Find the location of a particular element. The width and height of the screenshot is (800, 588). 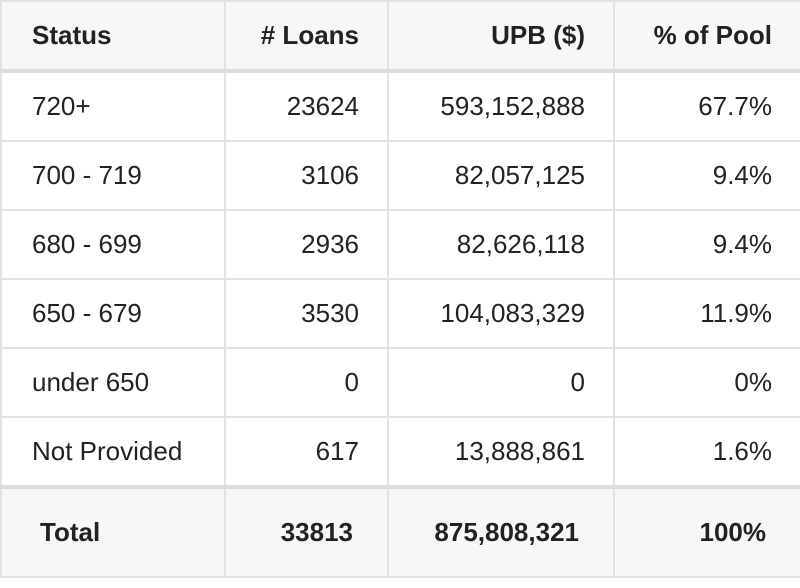

table-cell: under 650 is located at coordinates (113, 382).